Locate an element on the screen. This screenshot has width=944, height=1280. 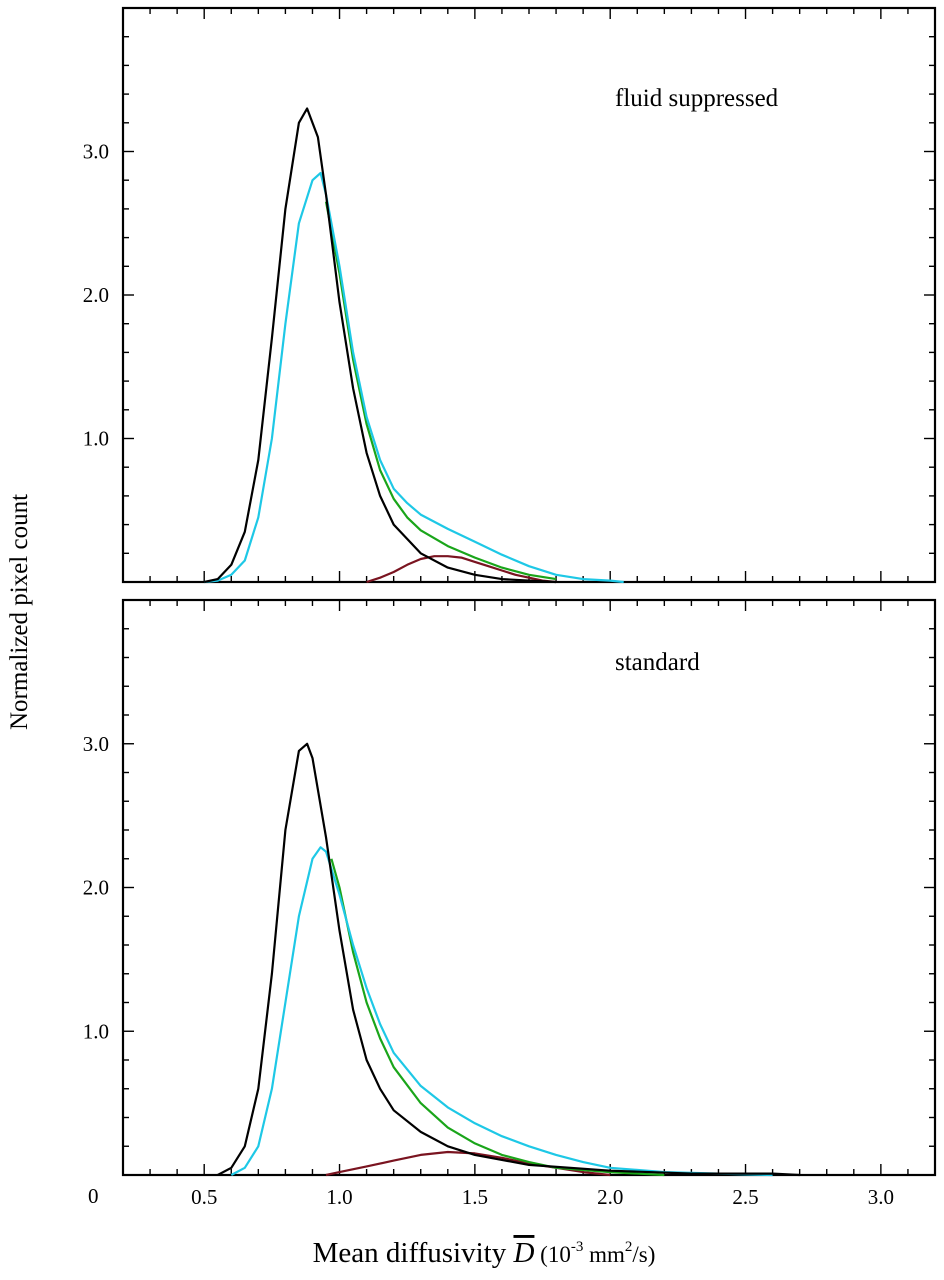
x-axis-title-unit-exp2: 2 is located at coordinates (629, 1247).